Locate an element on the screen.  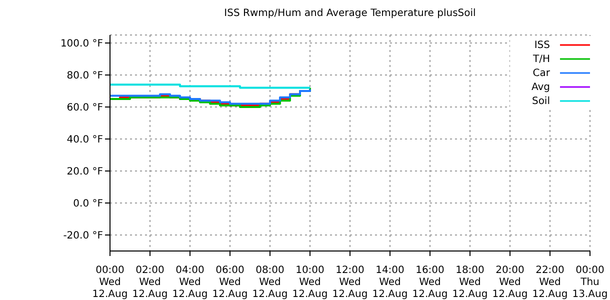
y-tick-label: 80.0 °F is located at coordinates (85, 76).